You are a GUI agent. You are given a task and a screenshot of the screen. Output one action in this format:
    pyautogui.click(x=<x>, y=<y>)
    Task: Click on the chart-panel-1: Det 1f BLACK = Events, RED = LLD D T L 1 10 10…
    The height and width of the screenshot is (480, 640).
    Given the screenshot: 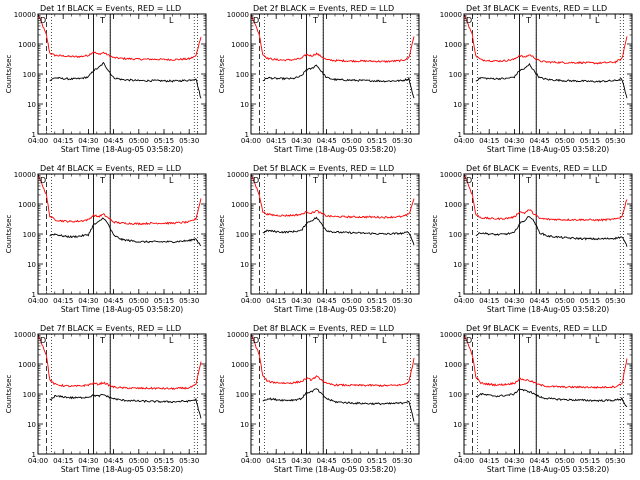 What is the action you would take?
    pyautogui.click(x=106, y=79)
    